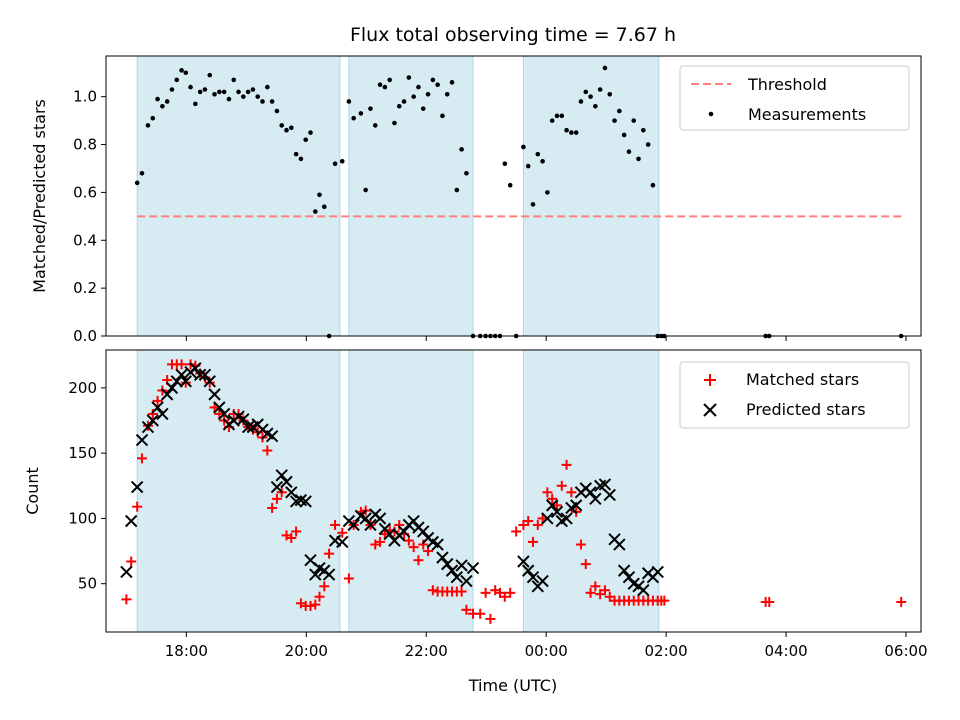  I want to click on top-y-tick-label: 0.8, so click(85, 145).